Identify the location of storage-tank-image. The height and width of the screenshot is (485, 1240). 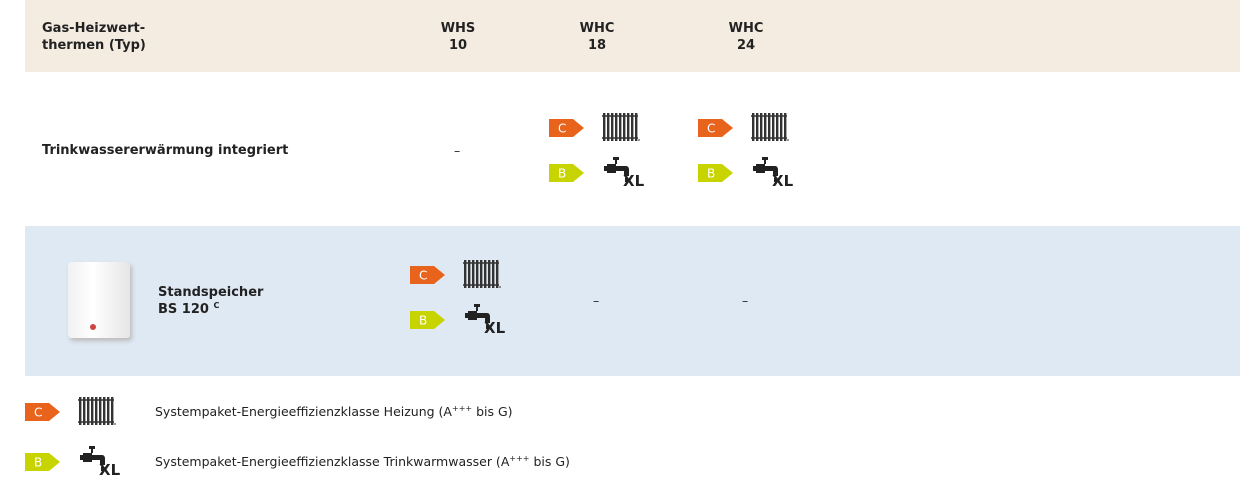
(99, 300).